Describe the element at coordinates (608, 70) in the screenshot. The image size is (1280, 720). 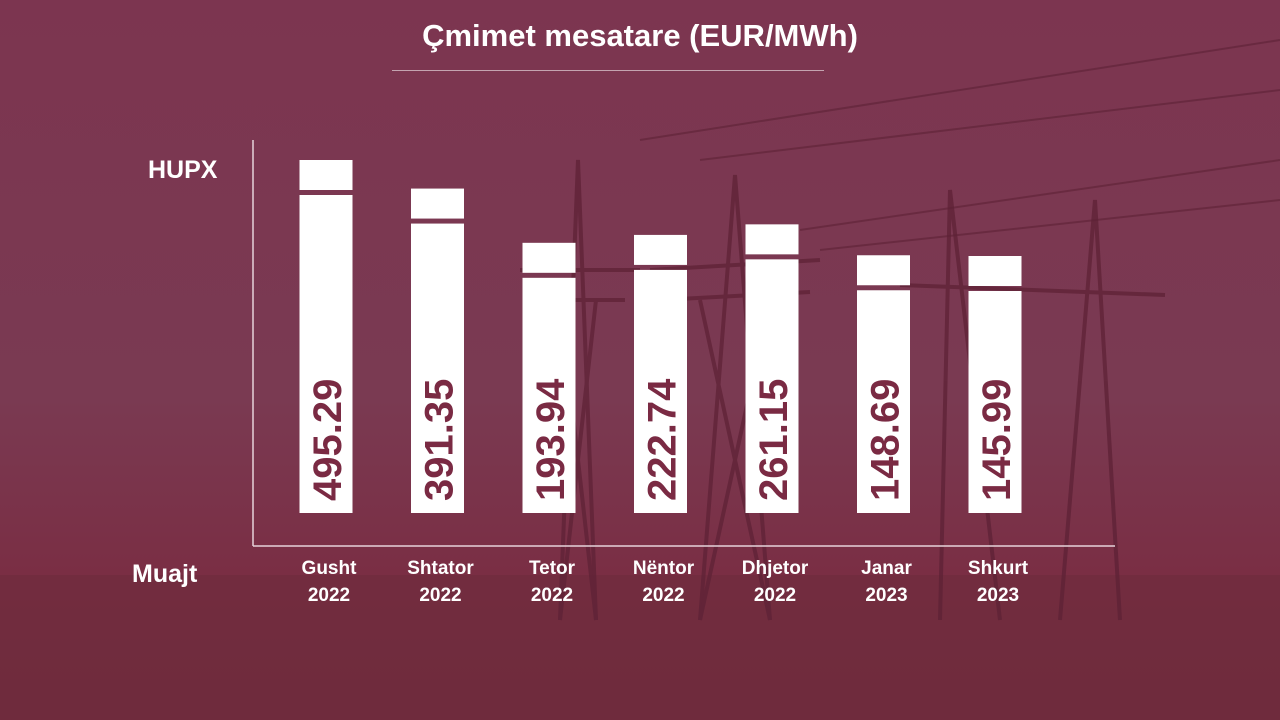
I see `title-underline` at that location.